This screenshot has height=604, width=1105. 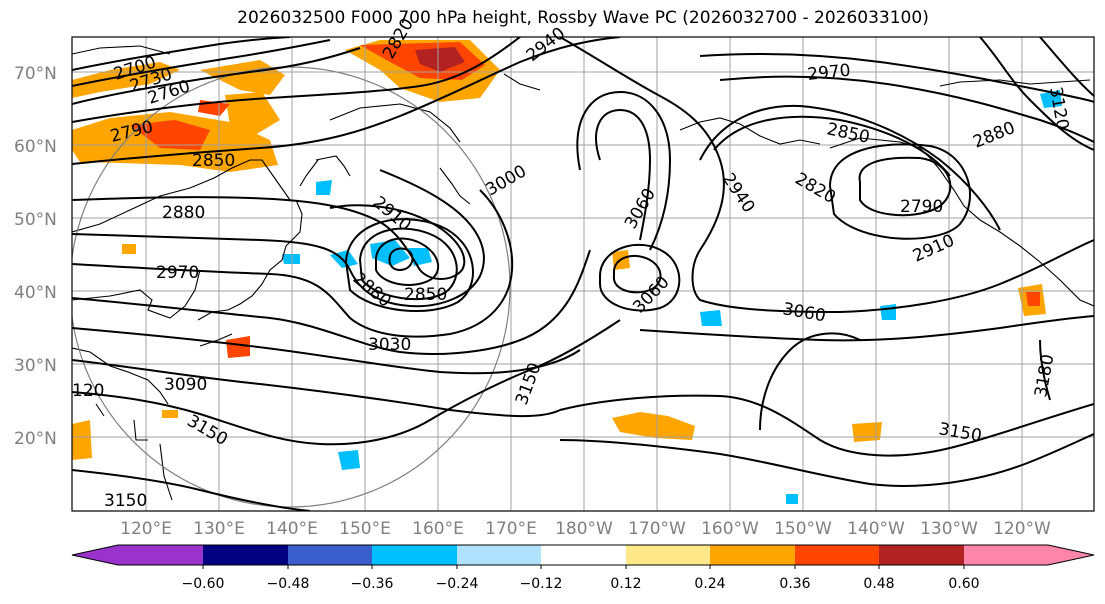 What do you see at coordinates (35, 293) in the screenshot?
I see `lat-label: 40°N` at bounding box center [35, 293].